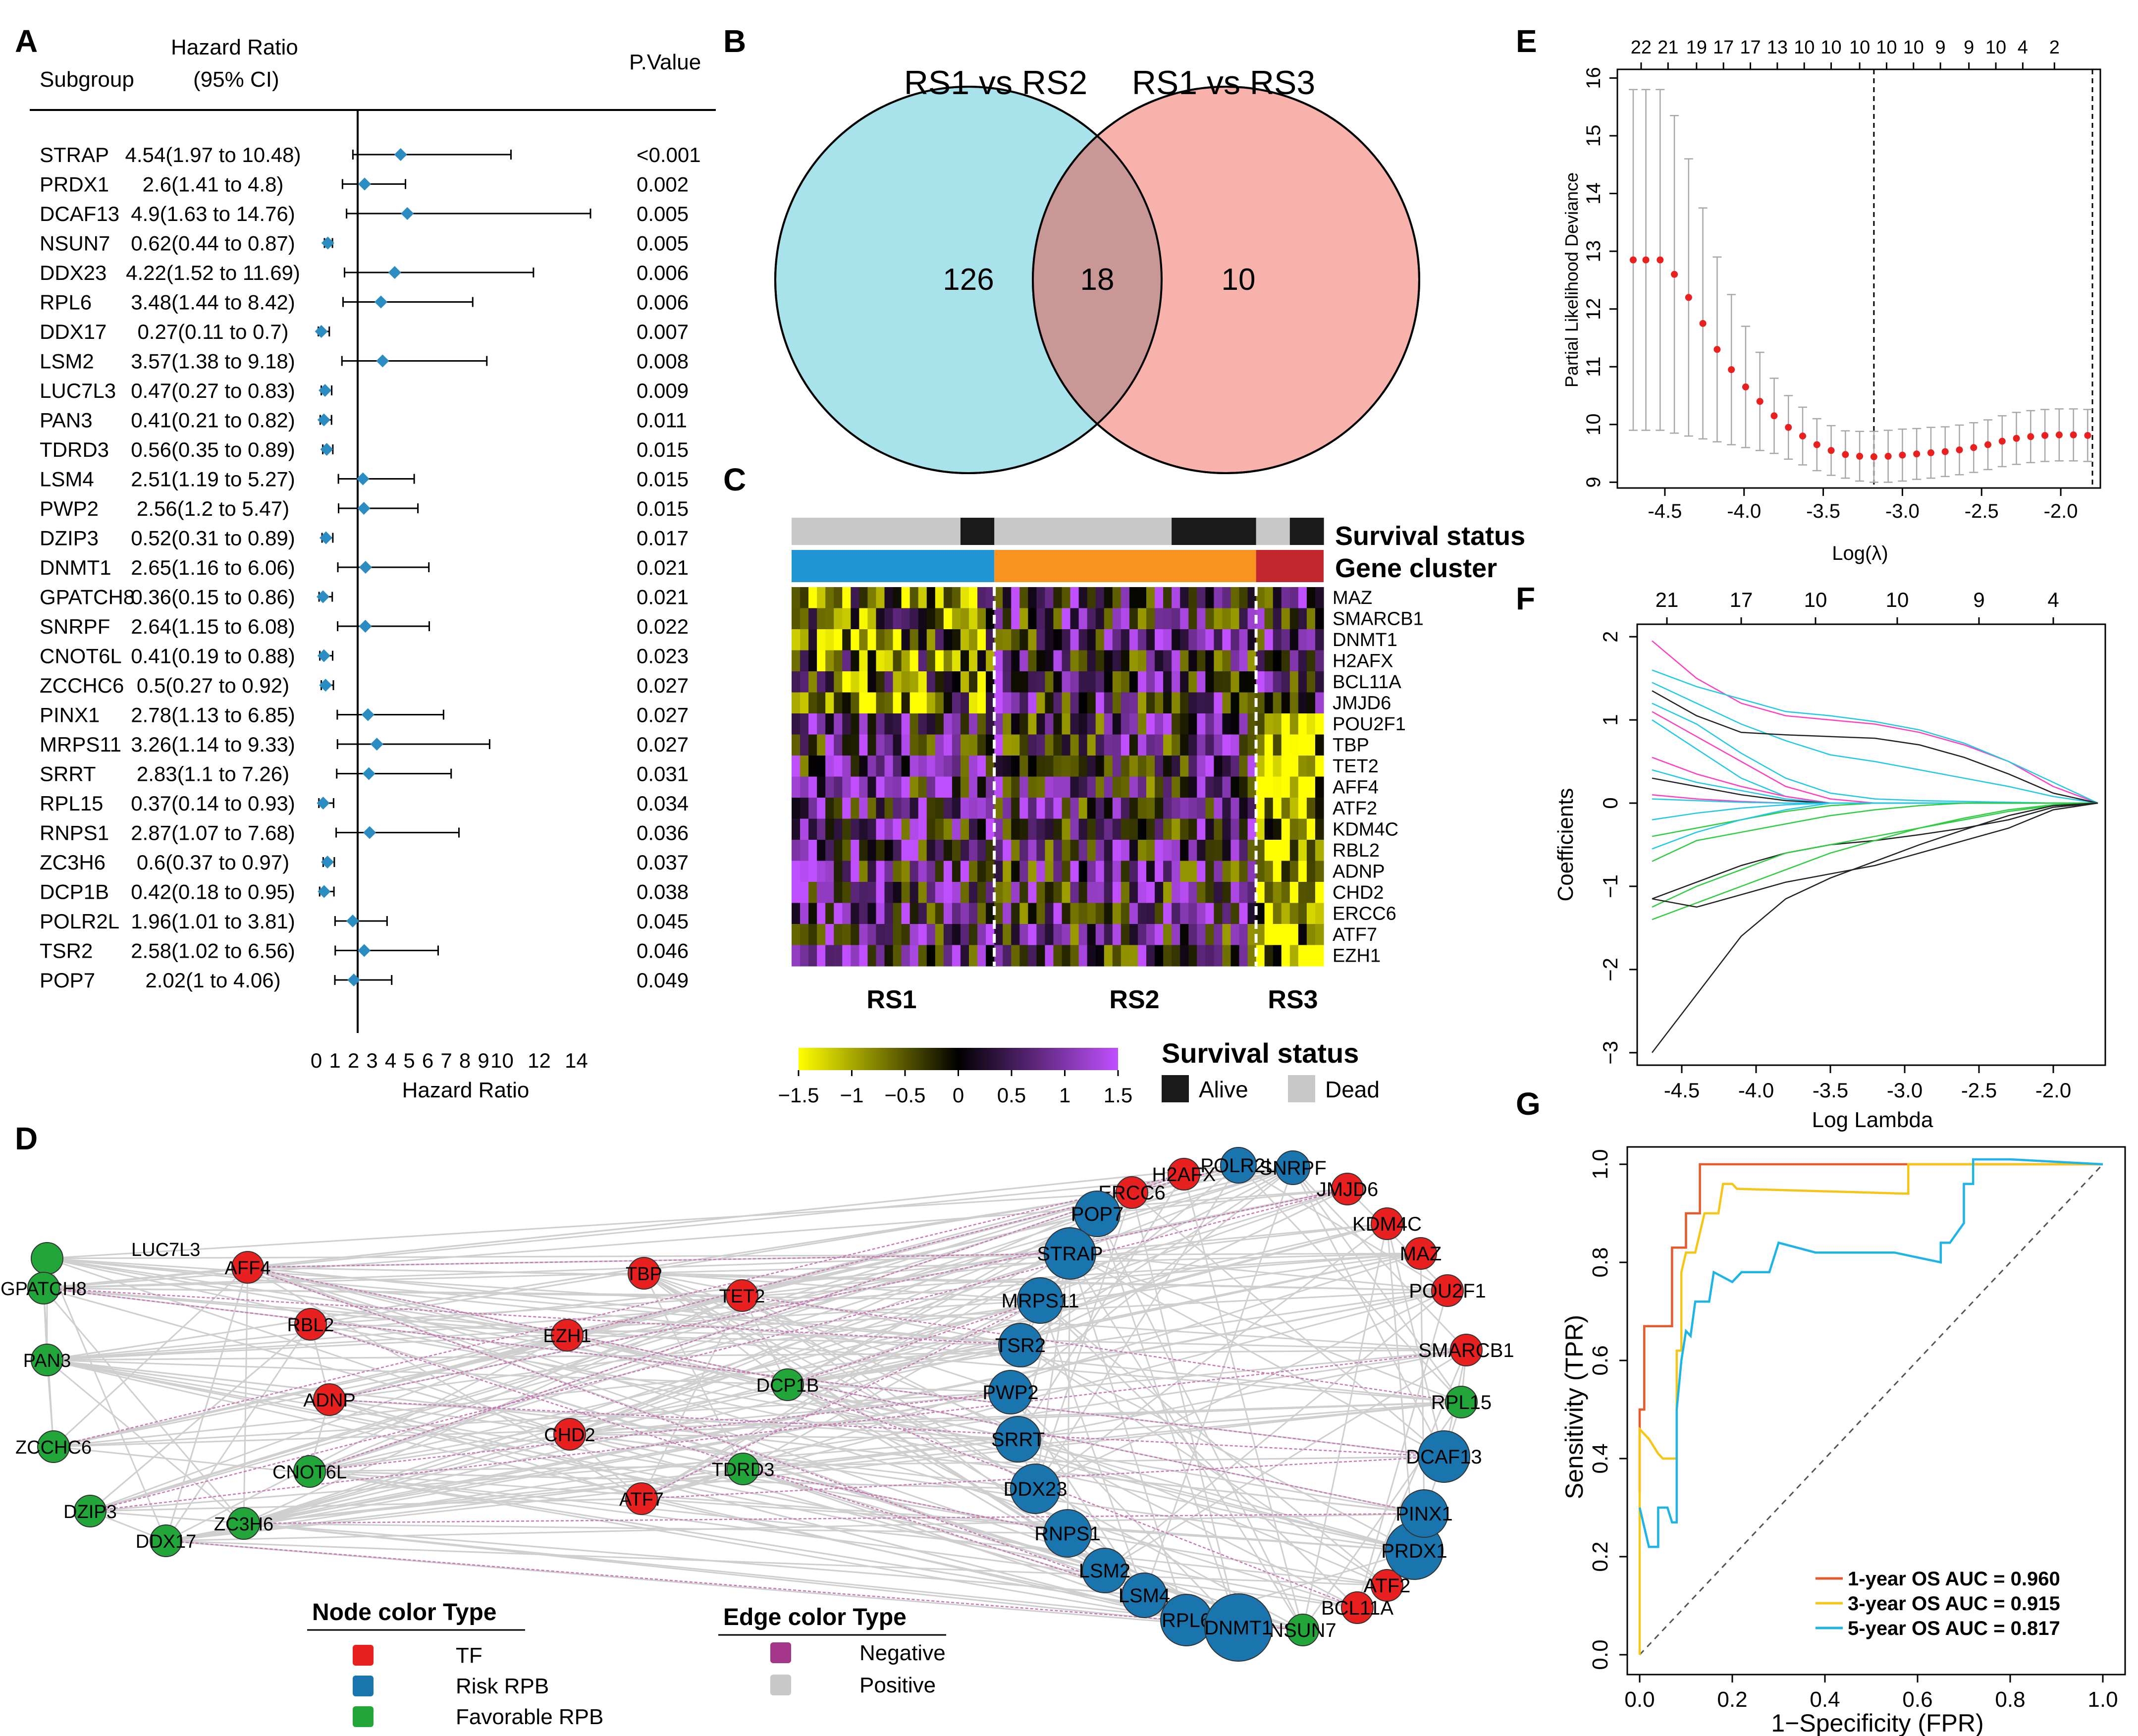  What do you see at coordinates (1641, 47) in the screenshot?
I see `cv-top-tick-label: 22` at bounding box center [1641, 47].